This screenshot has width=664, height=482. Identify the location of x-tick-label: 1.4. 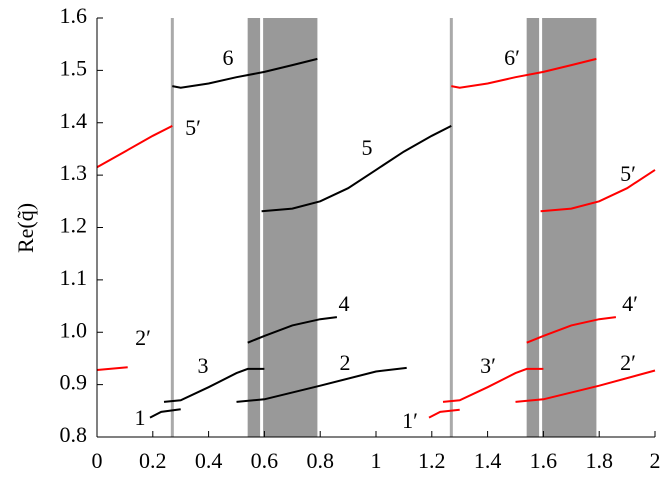
(488, 460).